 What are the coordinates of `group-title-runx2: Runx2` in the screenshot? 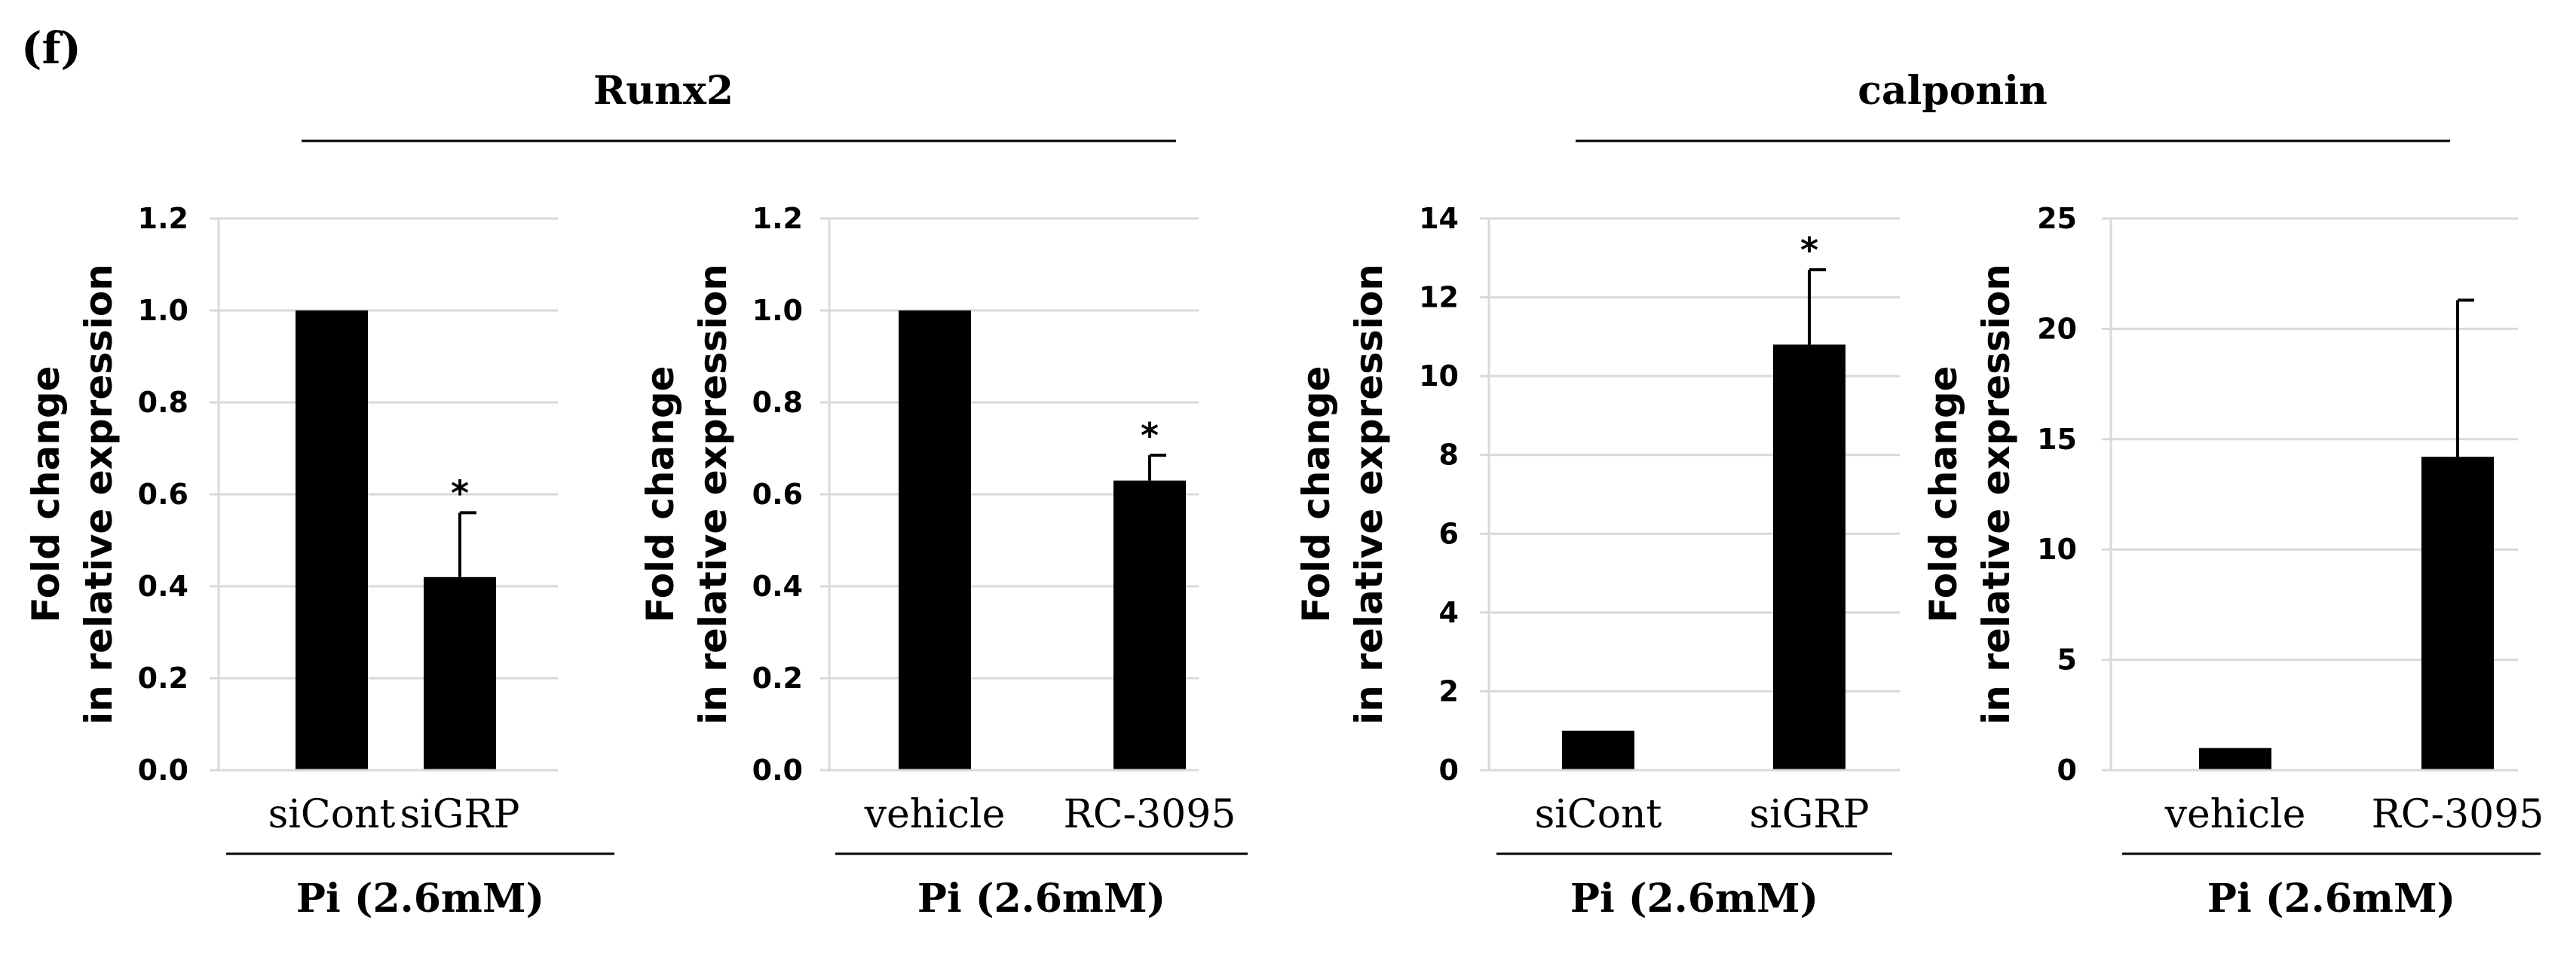 It's located at (663, 91).